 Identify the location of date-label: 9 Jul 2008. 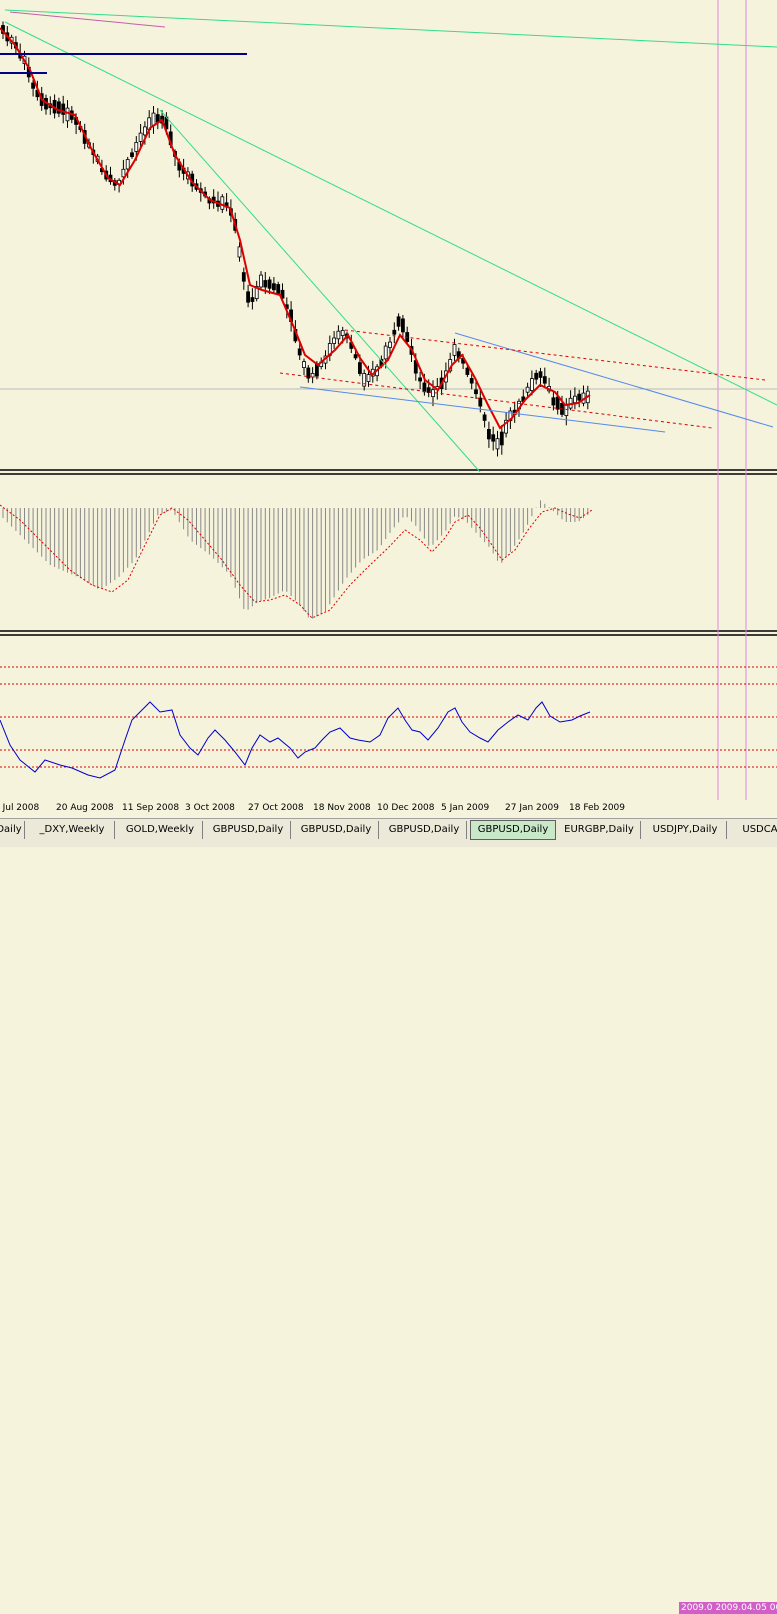
(20, 808).